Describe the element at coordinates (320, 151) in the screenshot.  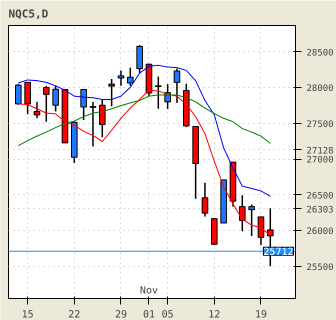
I see `y-tick-label: 27128` at that location.